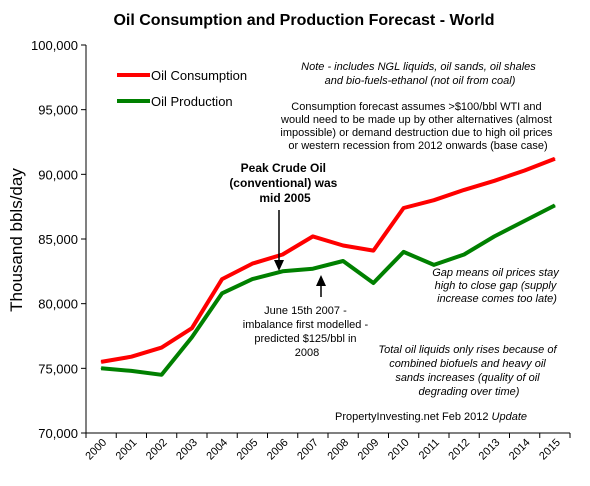 The width and height of the screenshot is (590, 486). What do you see at coordinates (550, 450) in the screenshot?
I see `x-tick-label: 2015` at bounding box center [550, 450].